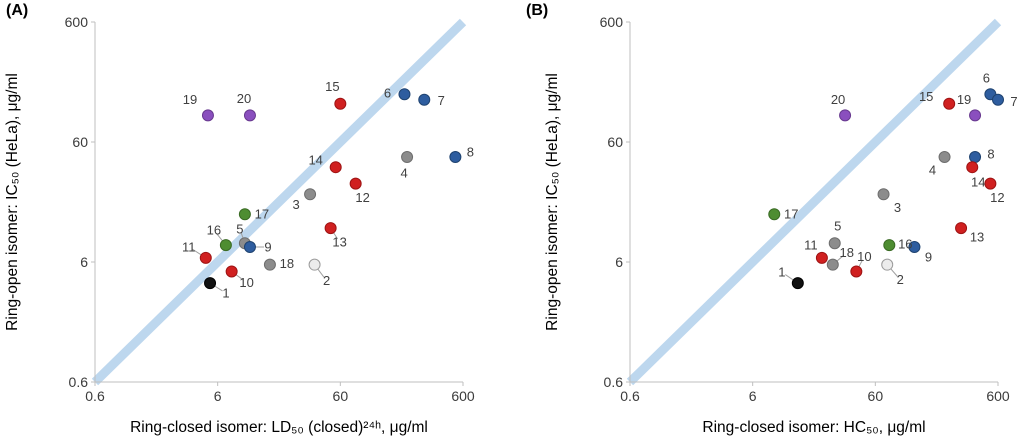 The width and height of the screenshot is (1024, 442). Describe the element at coordinates (977, 237) in the screenshot. I see `point-label-13: 13` at that location.